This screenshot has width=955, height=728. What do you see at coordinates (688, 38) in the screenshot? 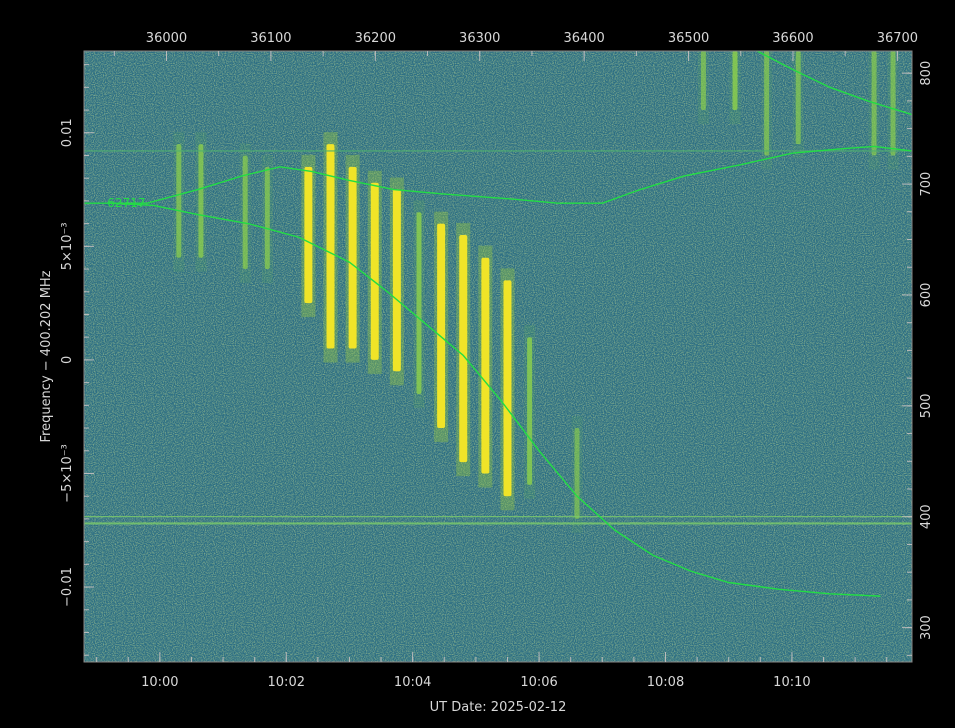
I see `tick-label: 36500` at bounding box center [688, 38].